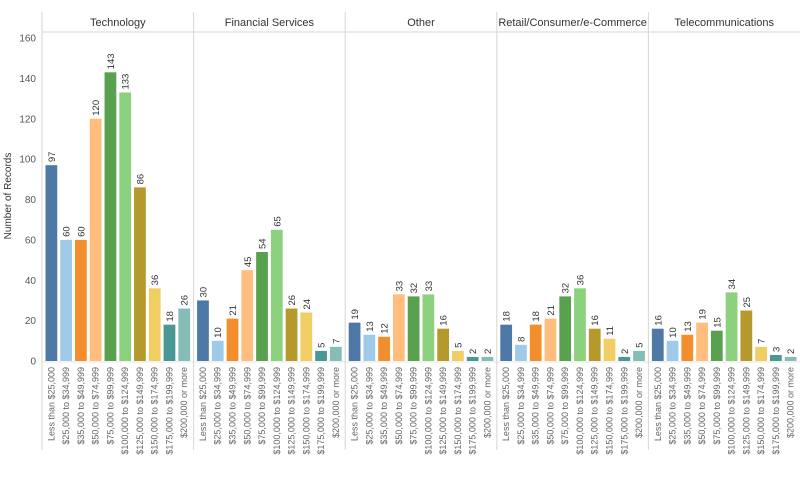 This screenshot has width=800, height=483. What do you see at coordinates (732, 284) in the screenshot?
I see `data-label: 34` at bounding box center [732, 284].